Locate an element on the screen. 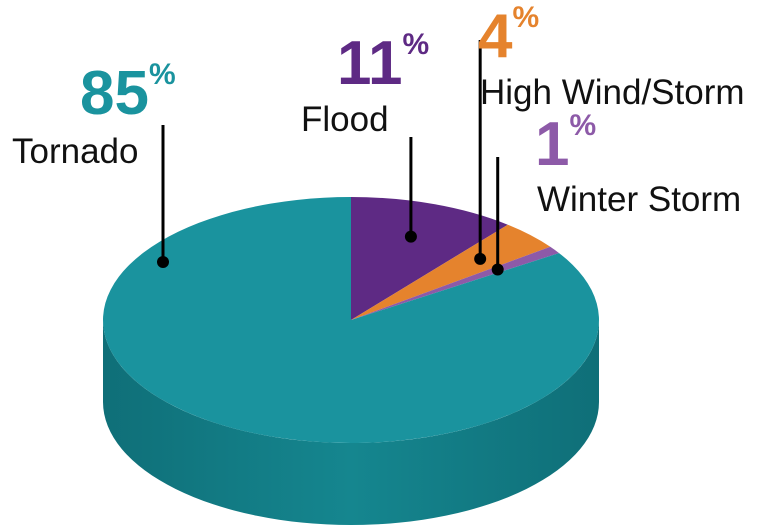 The height and width of the screenshot is (529, 780). pie-slice-flood is located at coordinates (429, 258).